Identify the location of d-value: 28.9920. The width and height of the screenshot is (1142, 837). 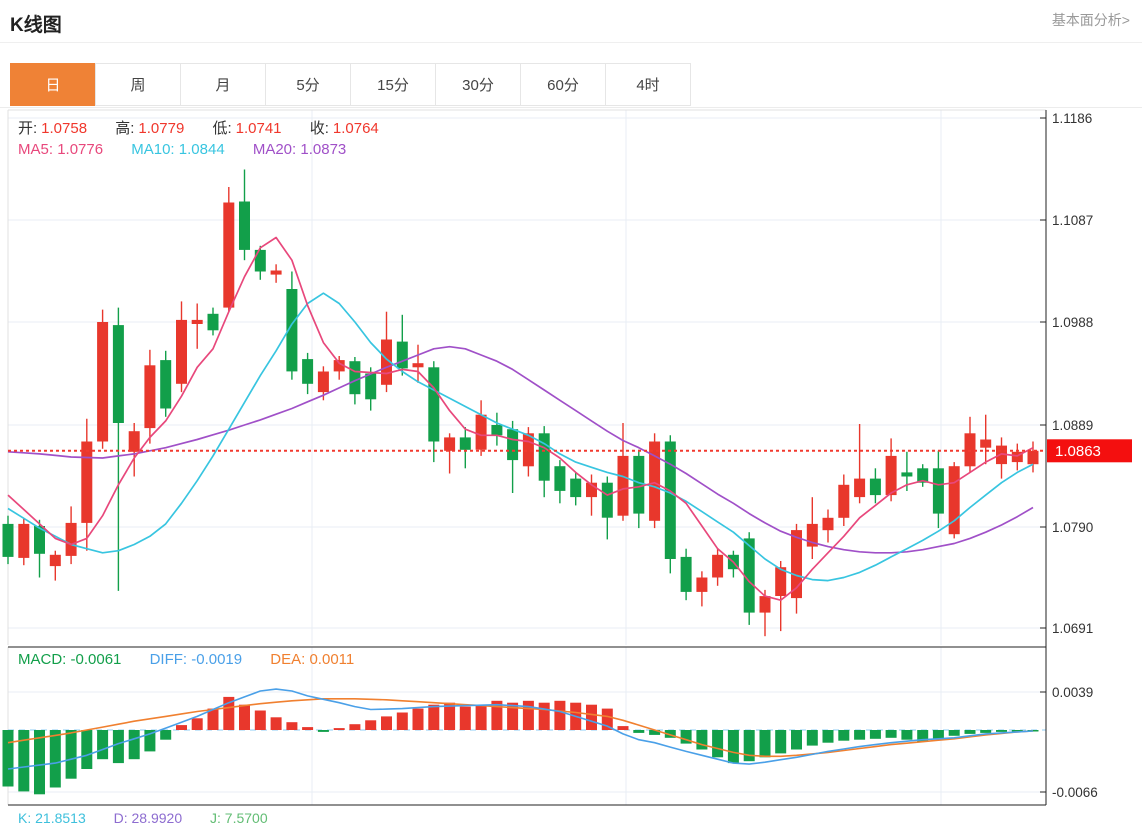
(157, 818).